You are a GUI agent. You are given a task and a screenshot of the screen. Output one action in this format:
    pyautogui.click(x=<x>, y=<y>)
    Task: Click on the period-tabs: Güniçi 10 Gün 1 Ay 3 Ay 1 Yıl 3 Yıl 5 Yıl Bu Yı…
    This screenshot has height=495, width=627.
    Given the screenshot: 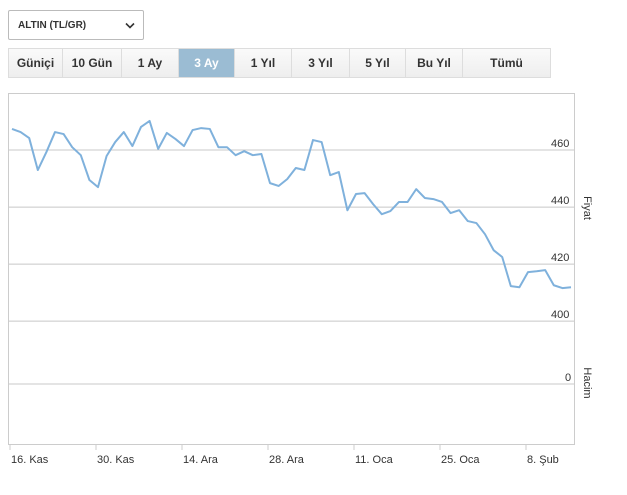 What is the action you would take?
    pyautogui.click(x=279, y=63)
    